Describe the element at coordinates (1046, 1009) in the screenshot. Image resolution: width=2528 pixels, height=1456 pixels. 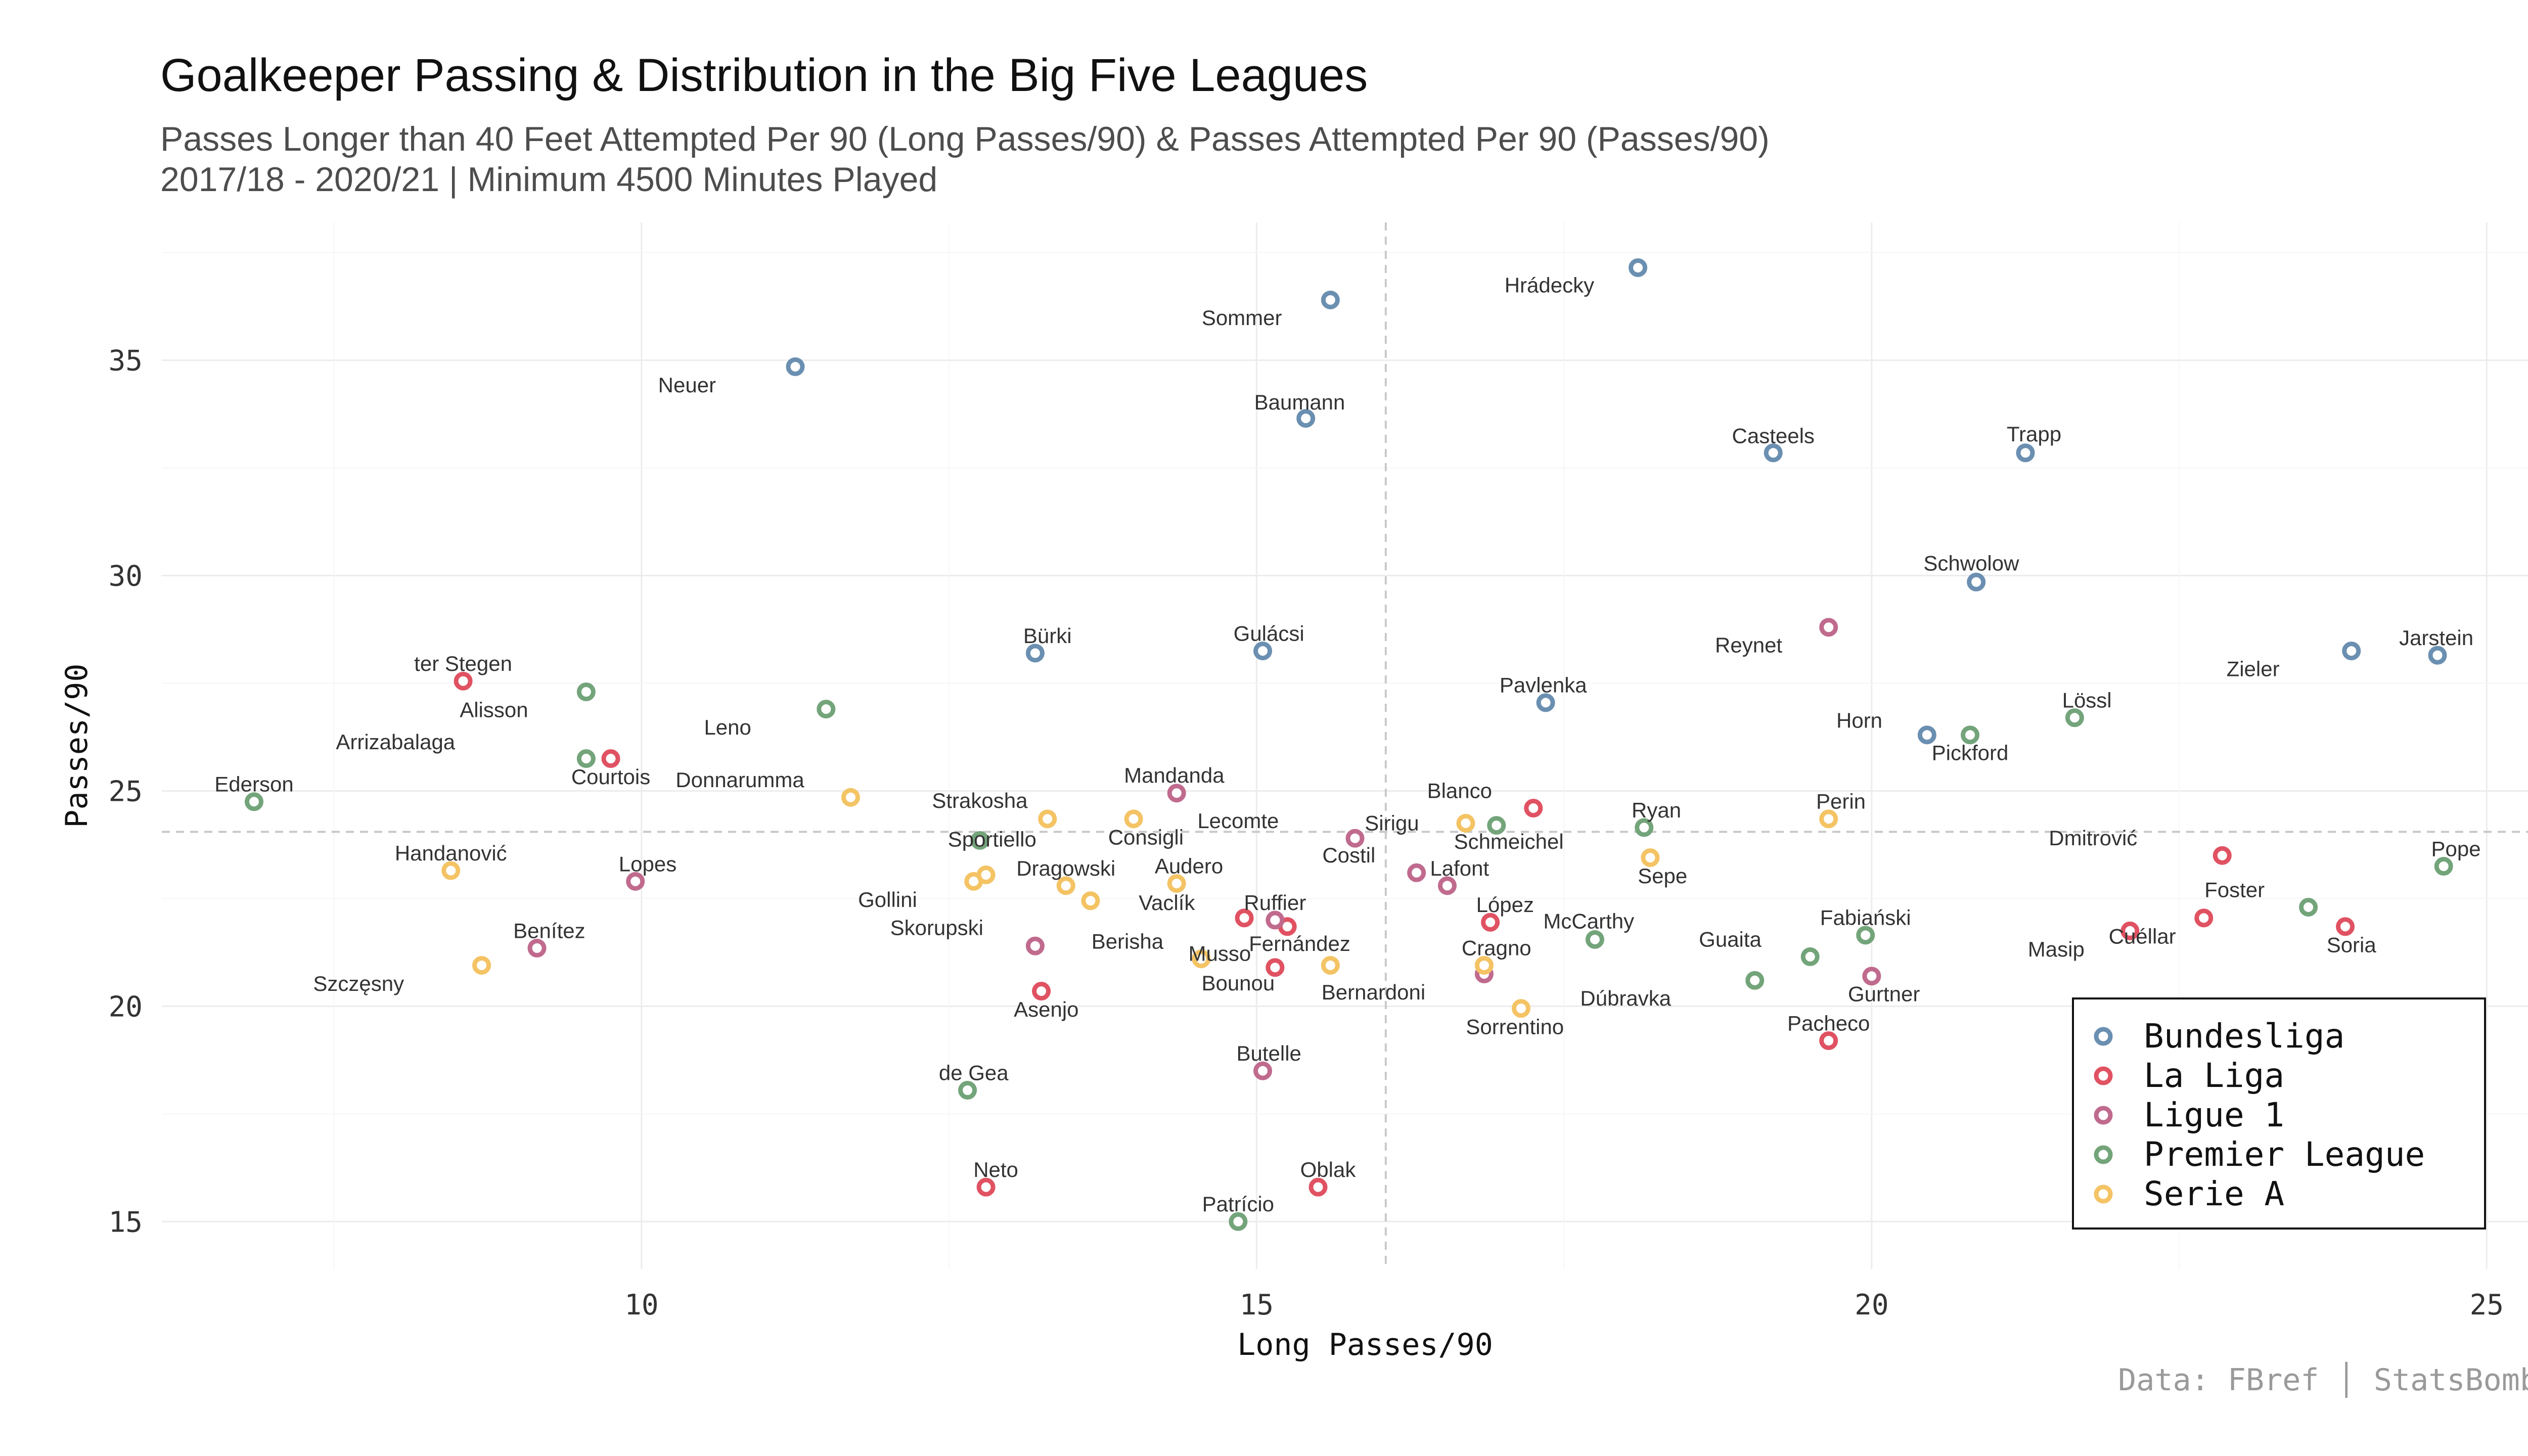
I see `point-label: Asenjo` at that location.